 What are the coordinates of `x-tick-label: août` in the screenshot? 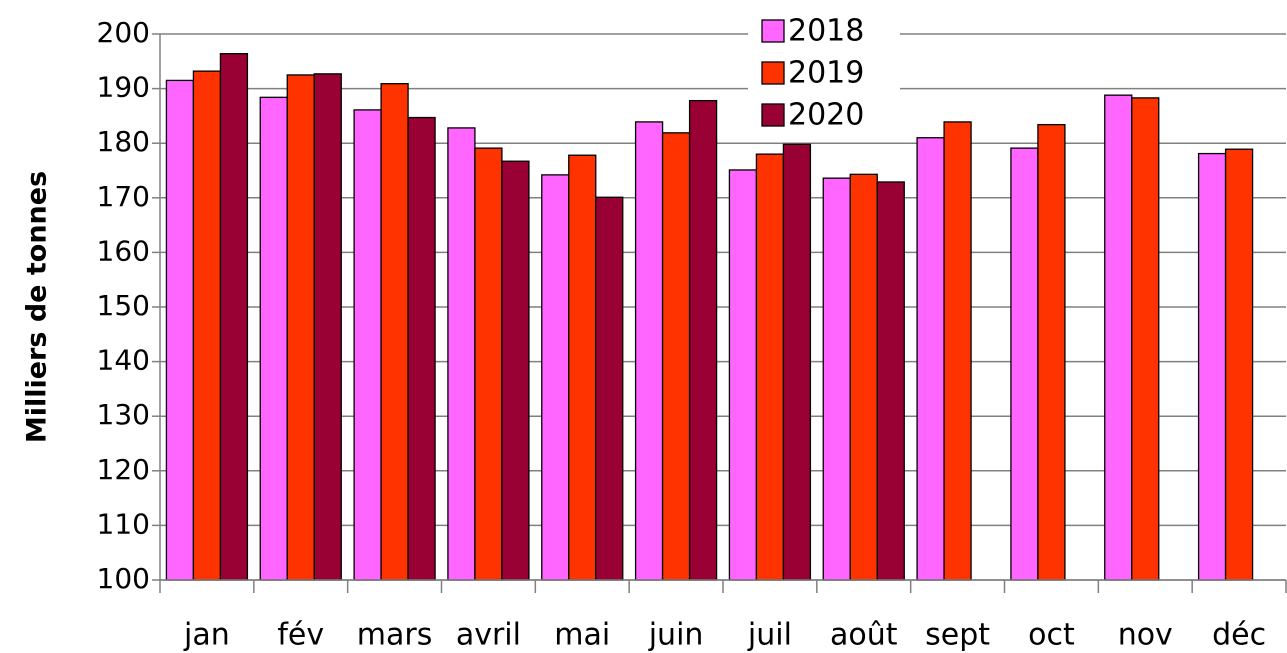 It's located at (864, 635).